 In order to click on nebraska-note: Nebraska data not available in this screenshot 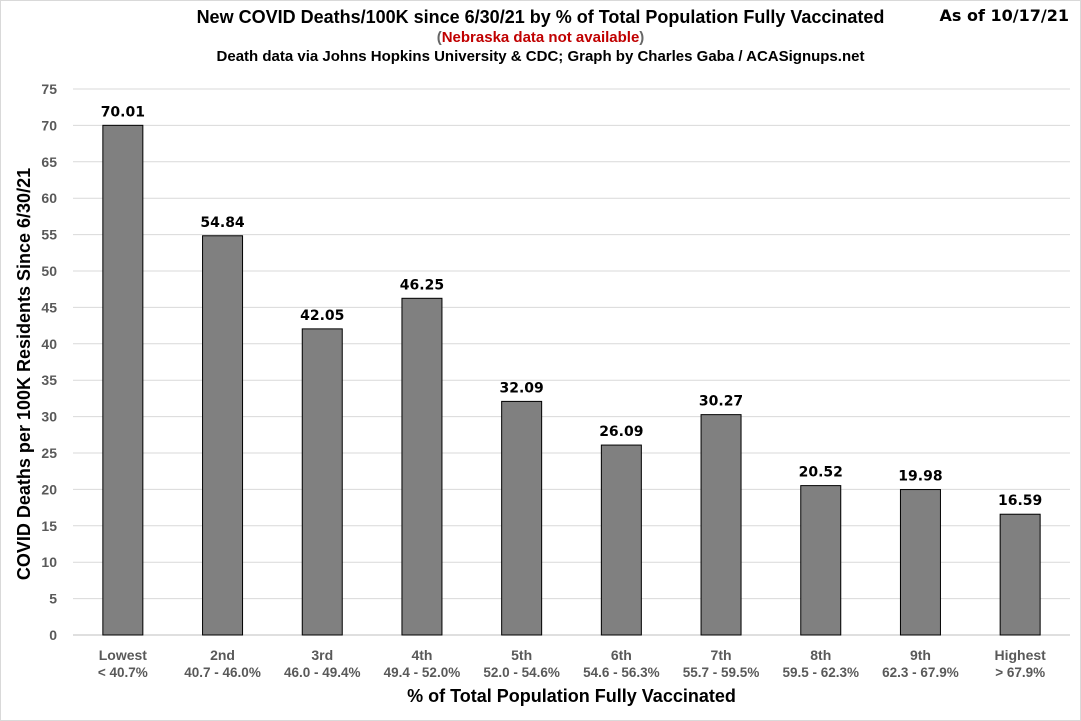, I will do `click(540, 37)`.